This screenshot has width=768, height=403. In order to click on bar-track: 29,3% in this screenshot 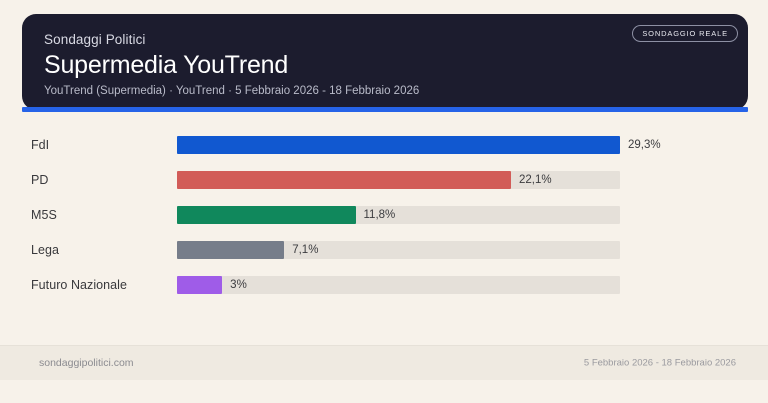, I will do `click(419, 145)`.